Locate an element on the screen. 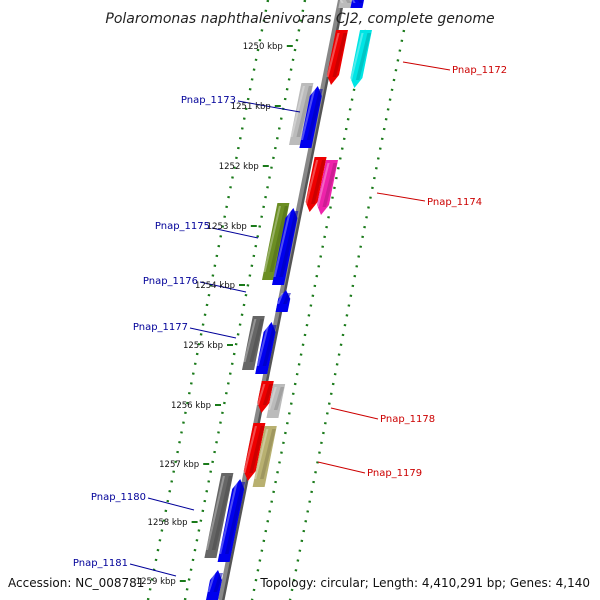  feature-gray-1177-shade is located at coordinates (256, 340).